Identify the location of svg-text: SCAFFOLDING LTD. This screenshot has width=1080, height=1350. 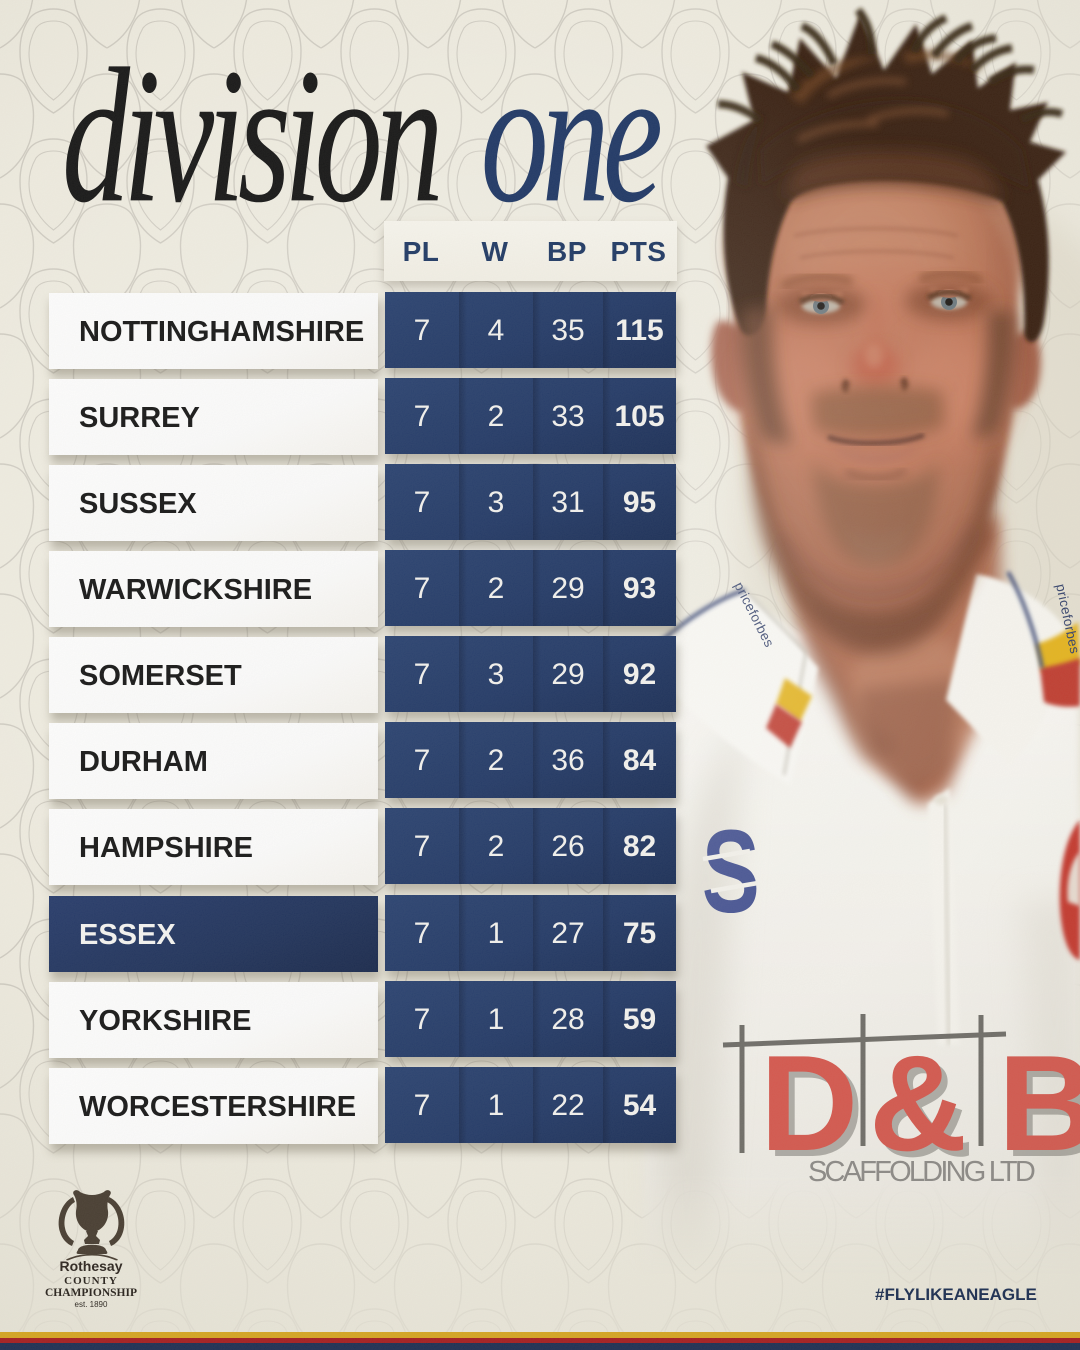
(922, 1172).